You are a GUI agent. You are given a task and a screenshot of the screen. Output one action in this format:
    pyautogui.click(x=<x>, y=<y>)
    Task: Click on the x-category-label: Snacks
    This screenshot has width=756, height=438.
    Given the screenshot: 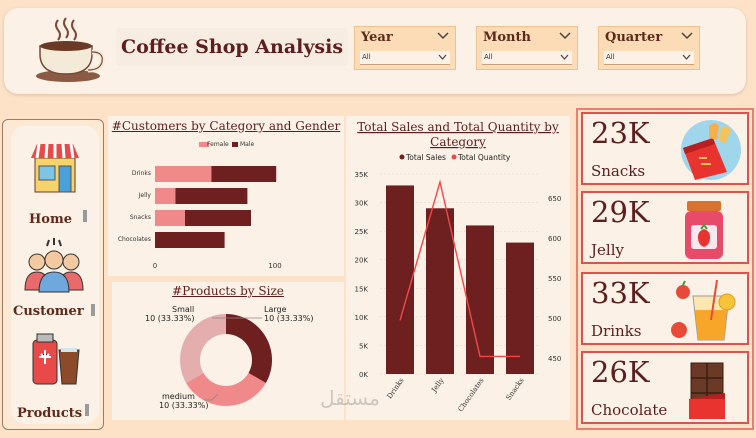 What is the action you would take?
    pyautogui.click(x=515, y=389)
    